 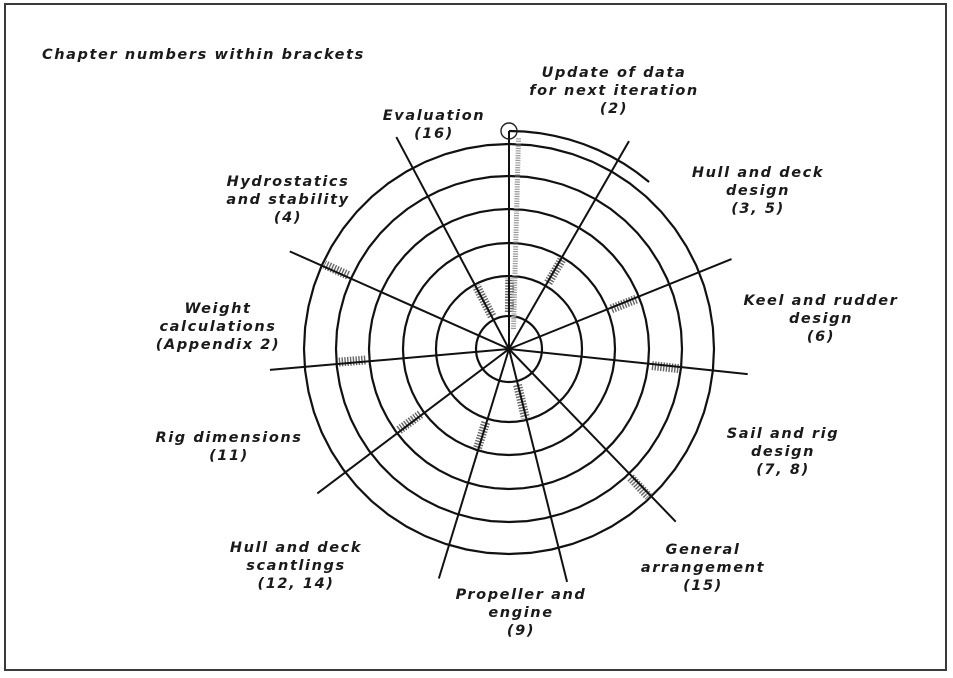 I want to click on stage-label-line: engine, so click(x=520, y=613).